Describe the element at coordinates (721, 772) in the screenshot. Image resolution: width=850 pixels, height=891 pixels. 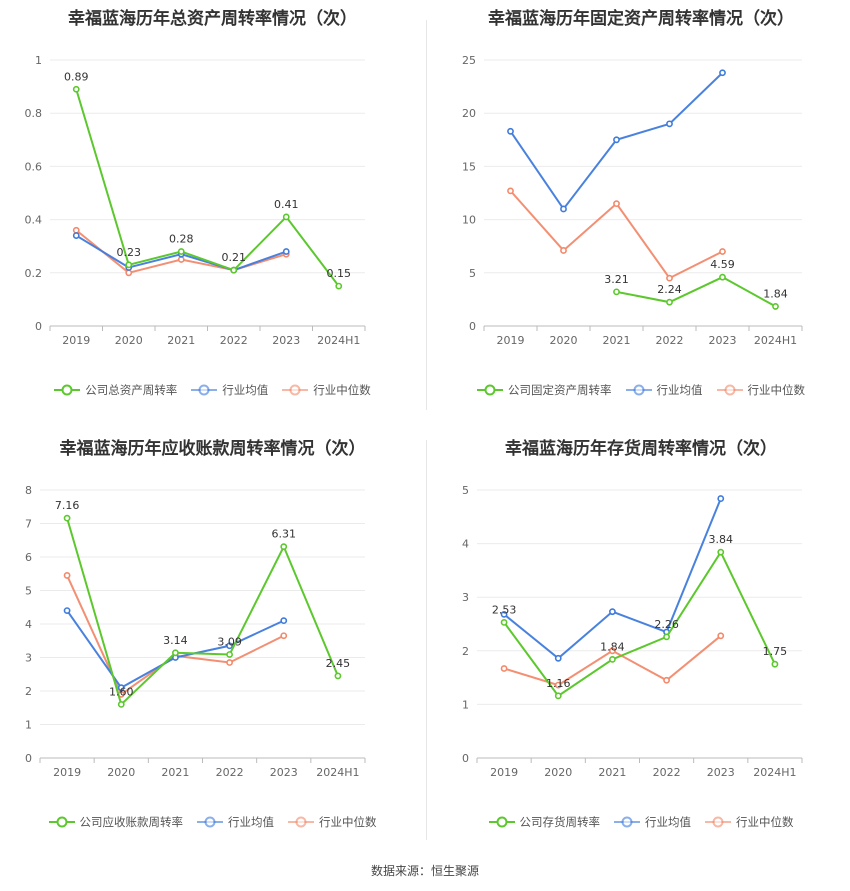
I see `x-tick-label: 2023` at that location.